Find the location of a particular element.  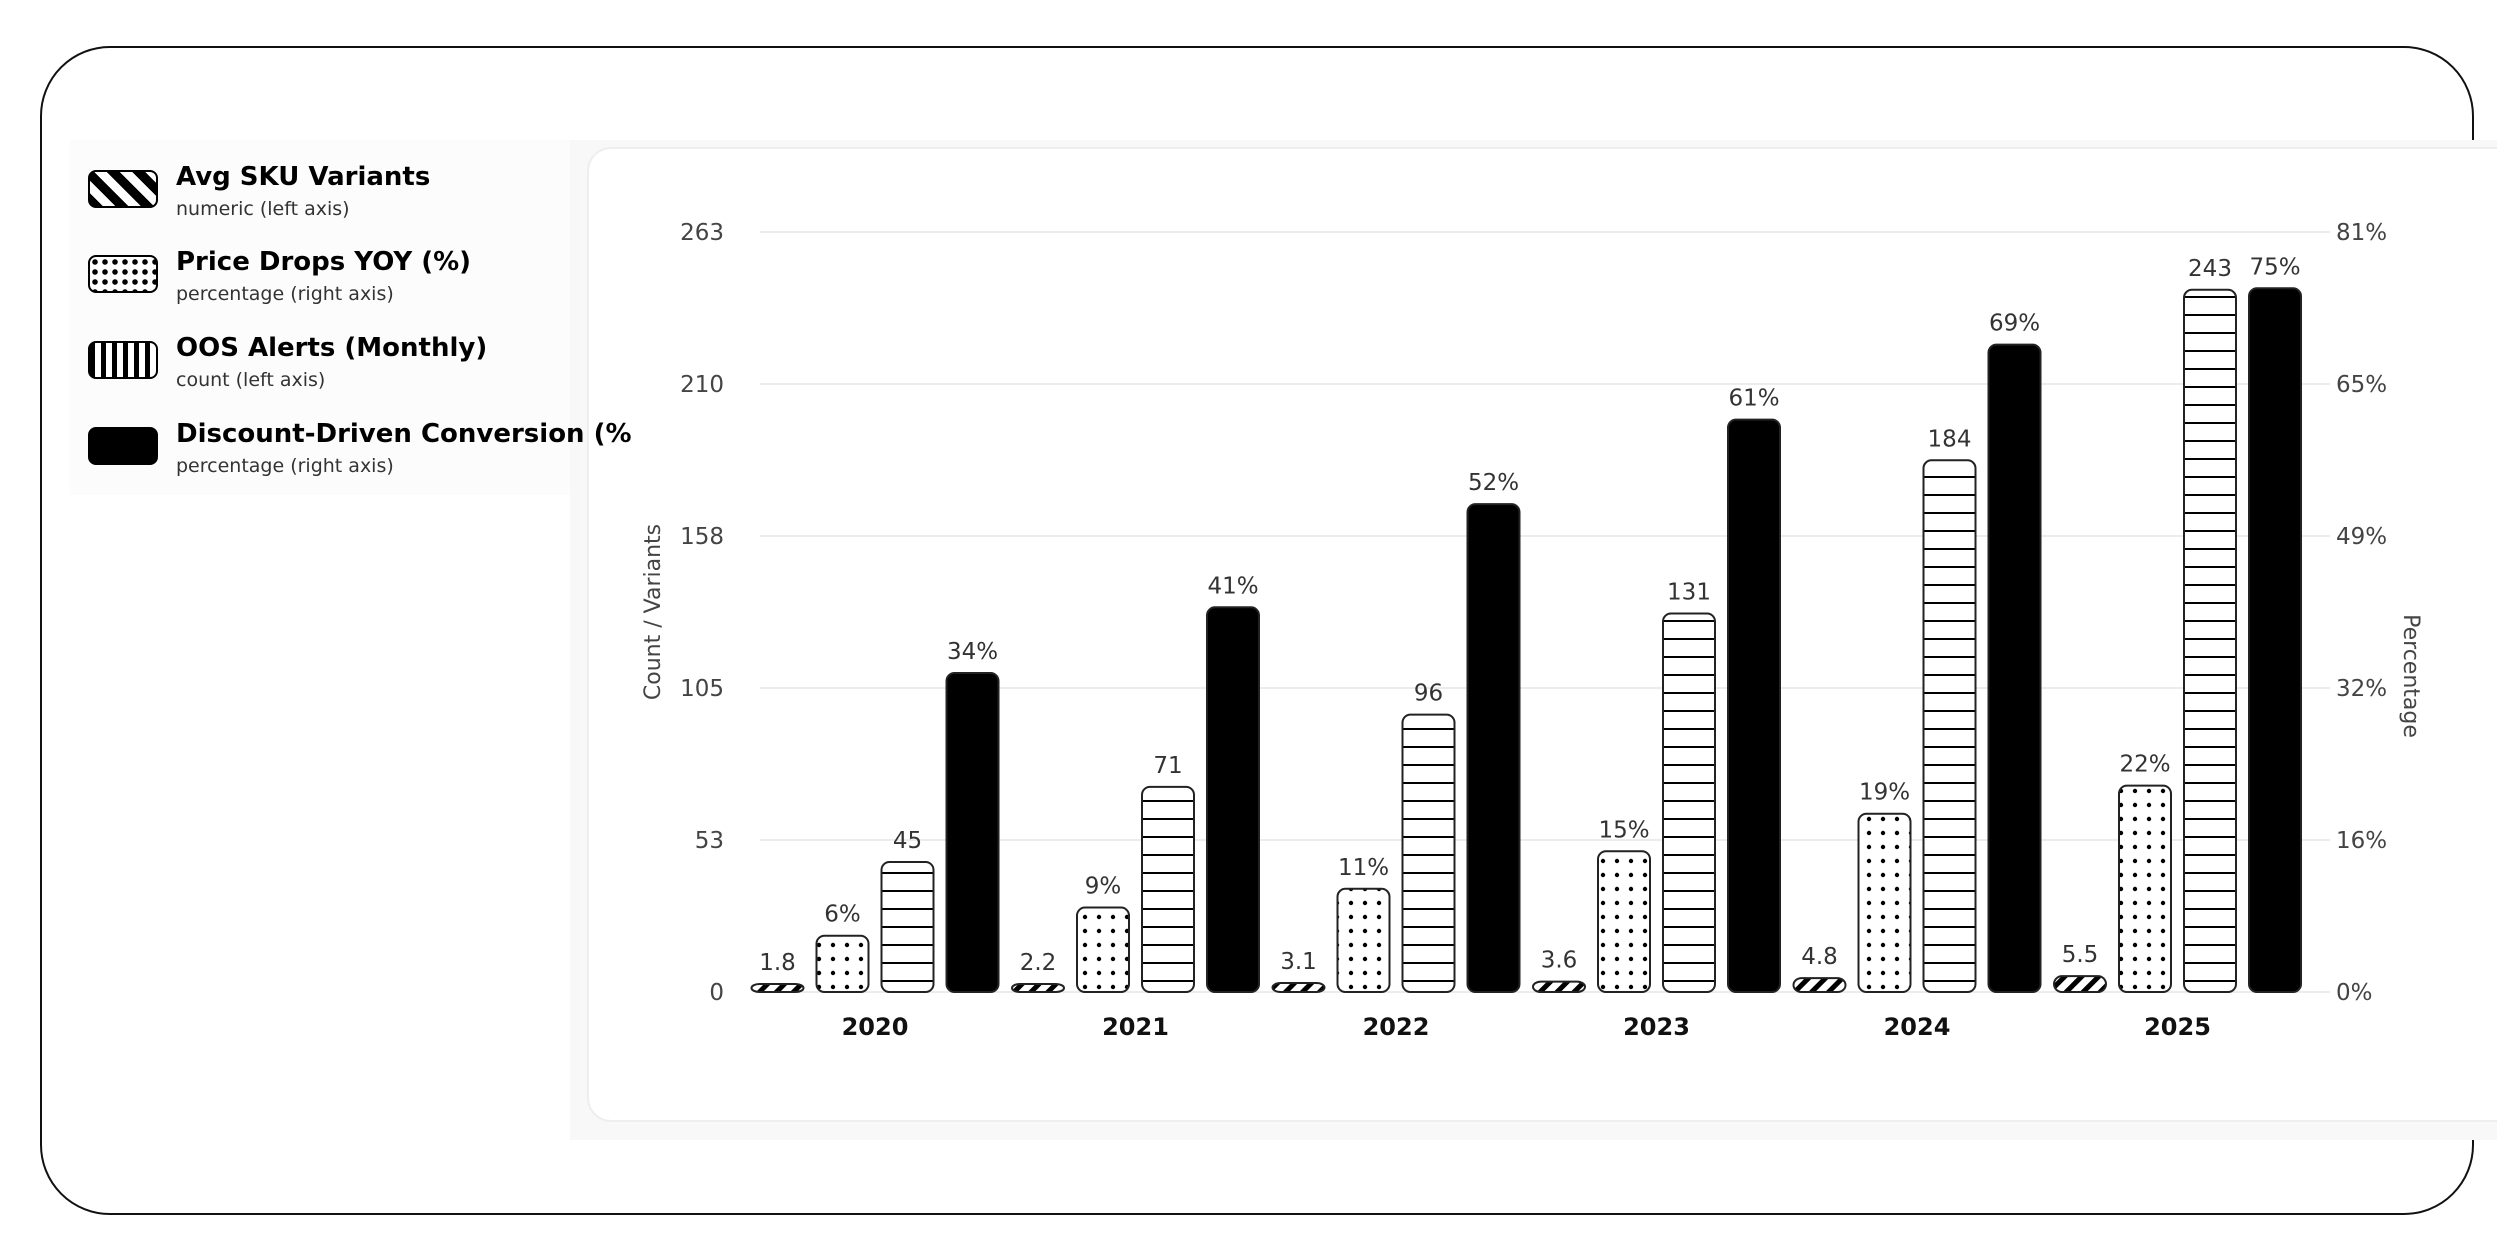

bar-oos-alerts-monthly--2020 is located at coordinates (907, 926).